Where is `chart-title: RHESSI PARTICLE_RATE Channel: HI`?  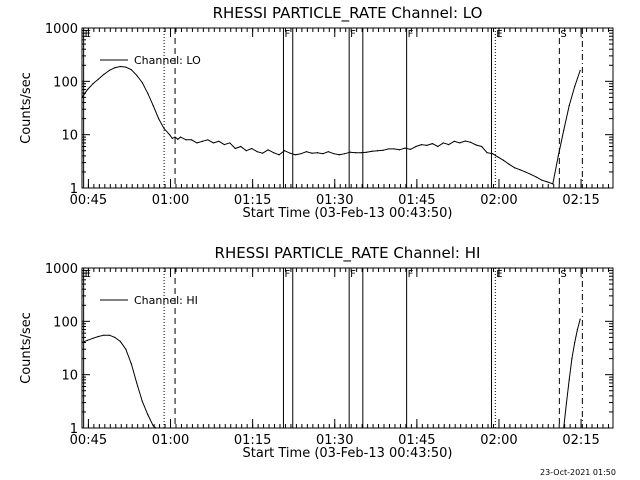
chart-title: RHESSI PARTICLE_RATE Channel: HI is located at coordinates (348, 253).